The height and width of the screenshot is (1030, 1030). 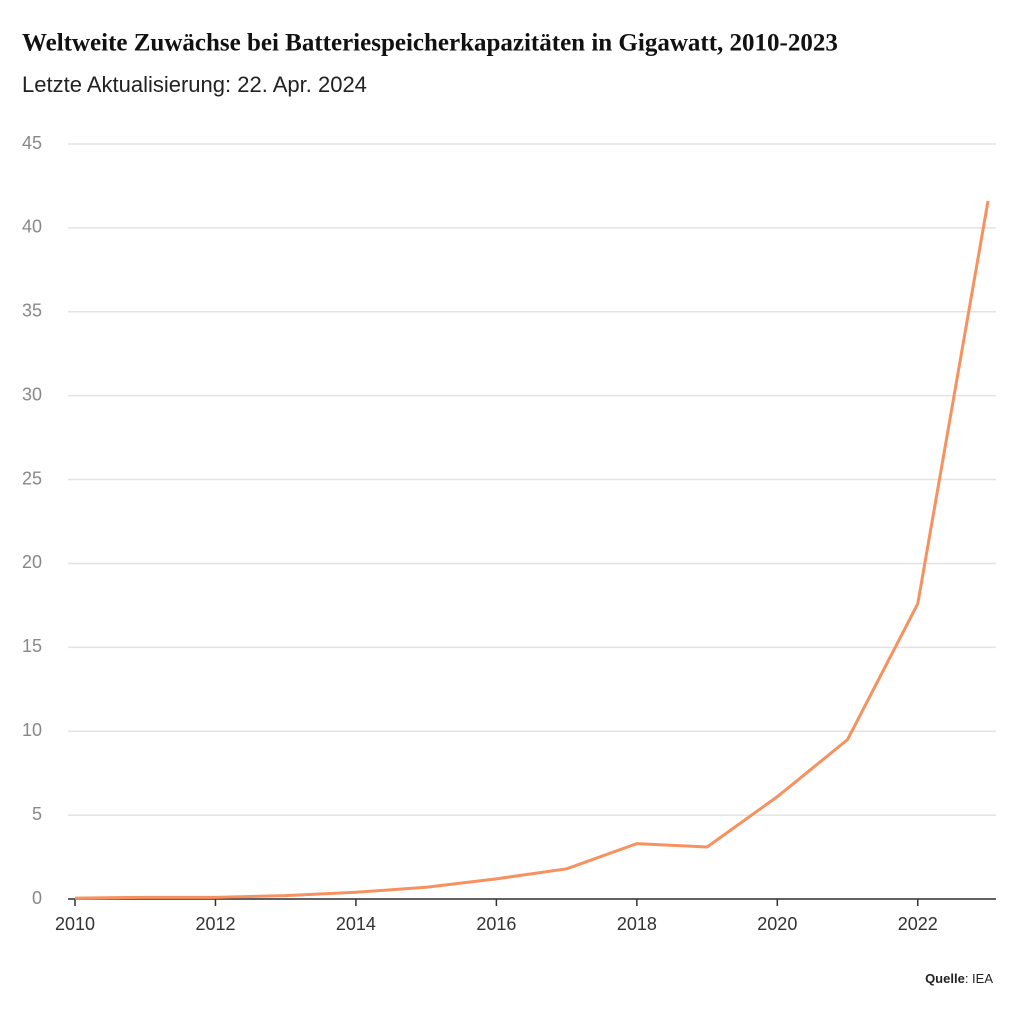 What do you see at coordinates (32, 143) in the screenshot?
I see `y-tick-label: 45` at bounding box center [32, 143].